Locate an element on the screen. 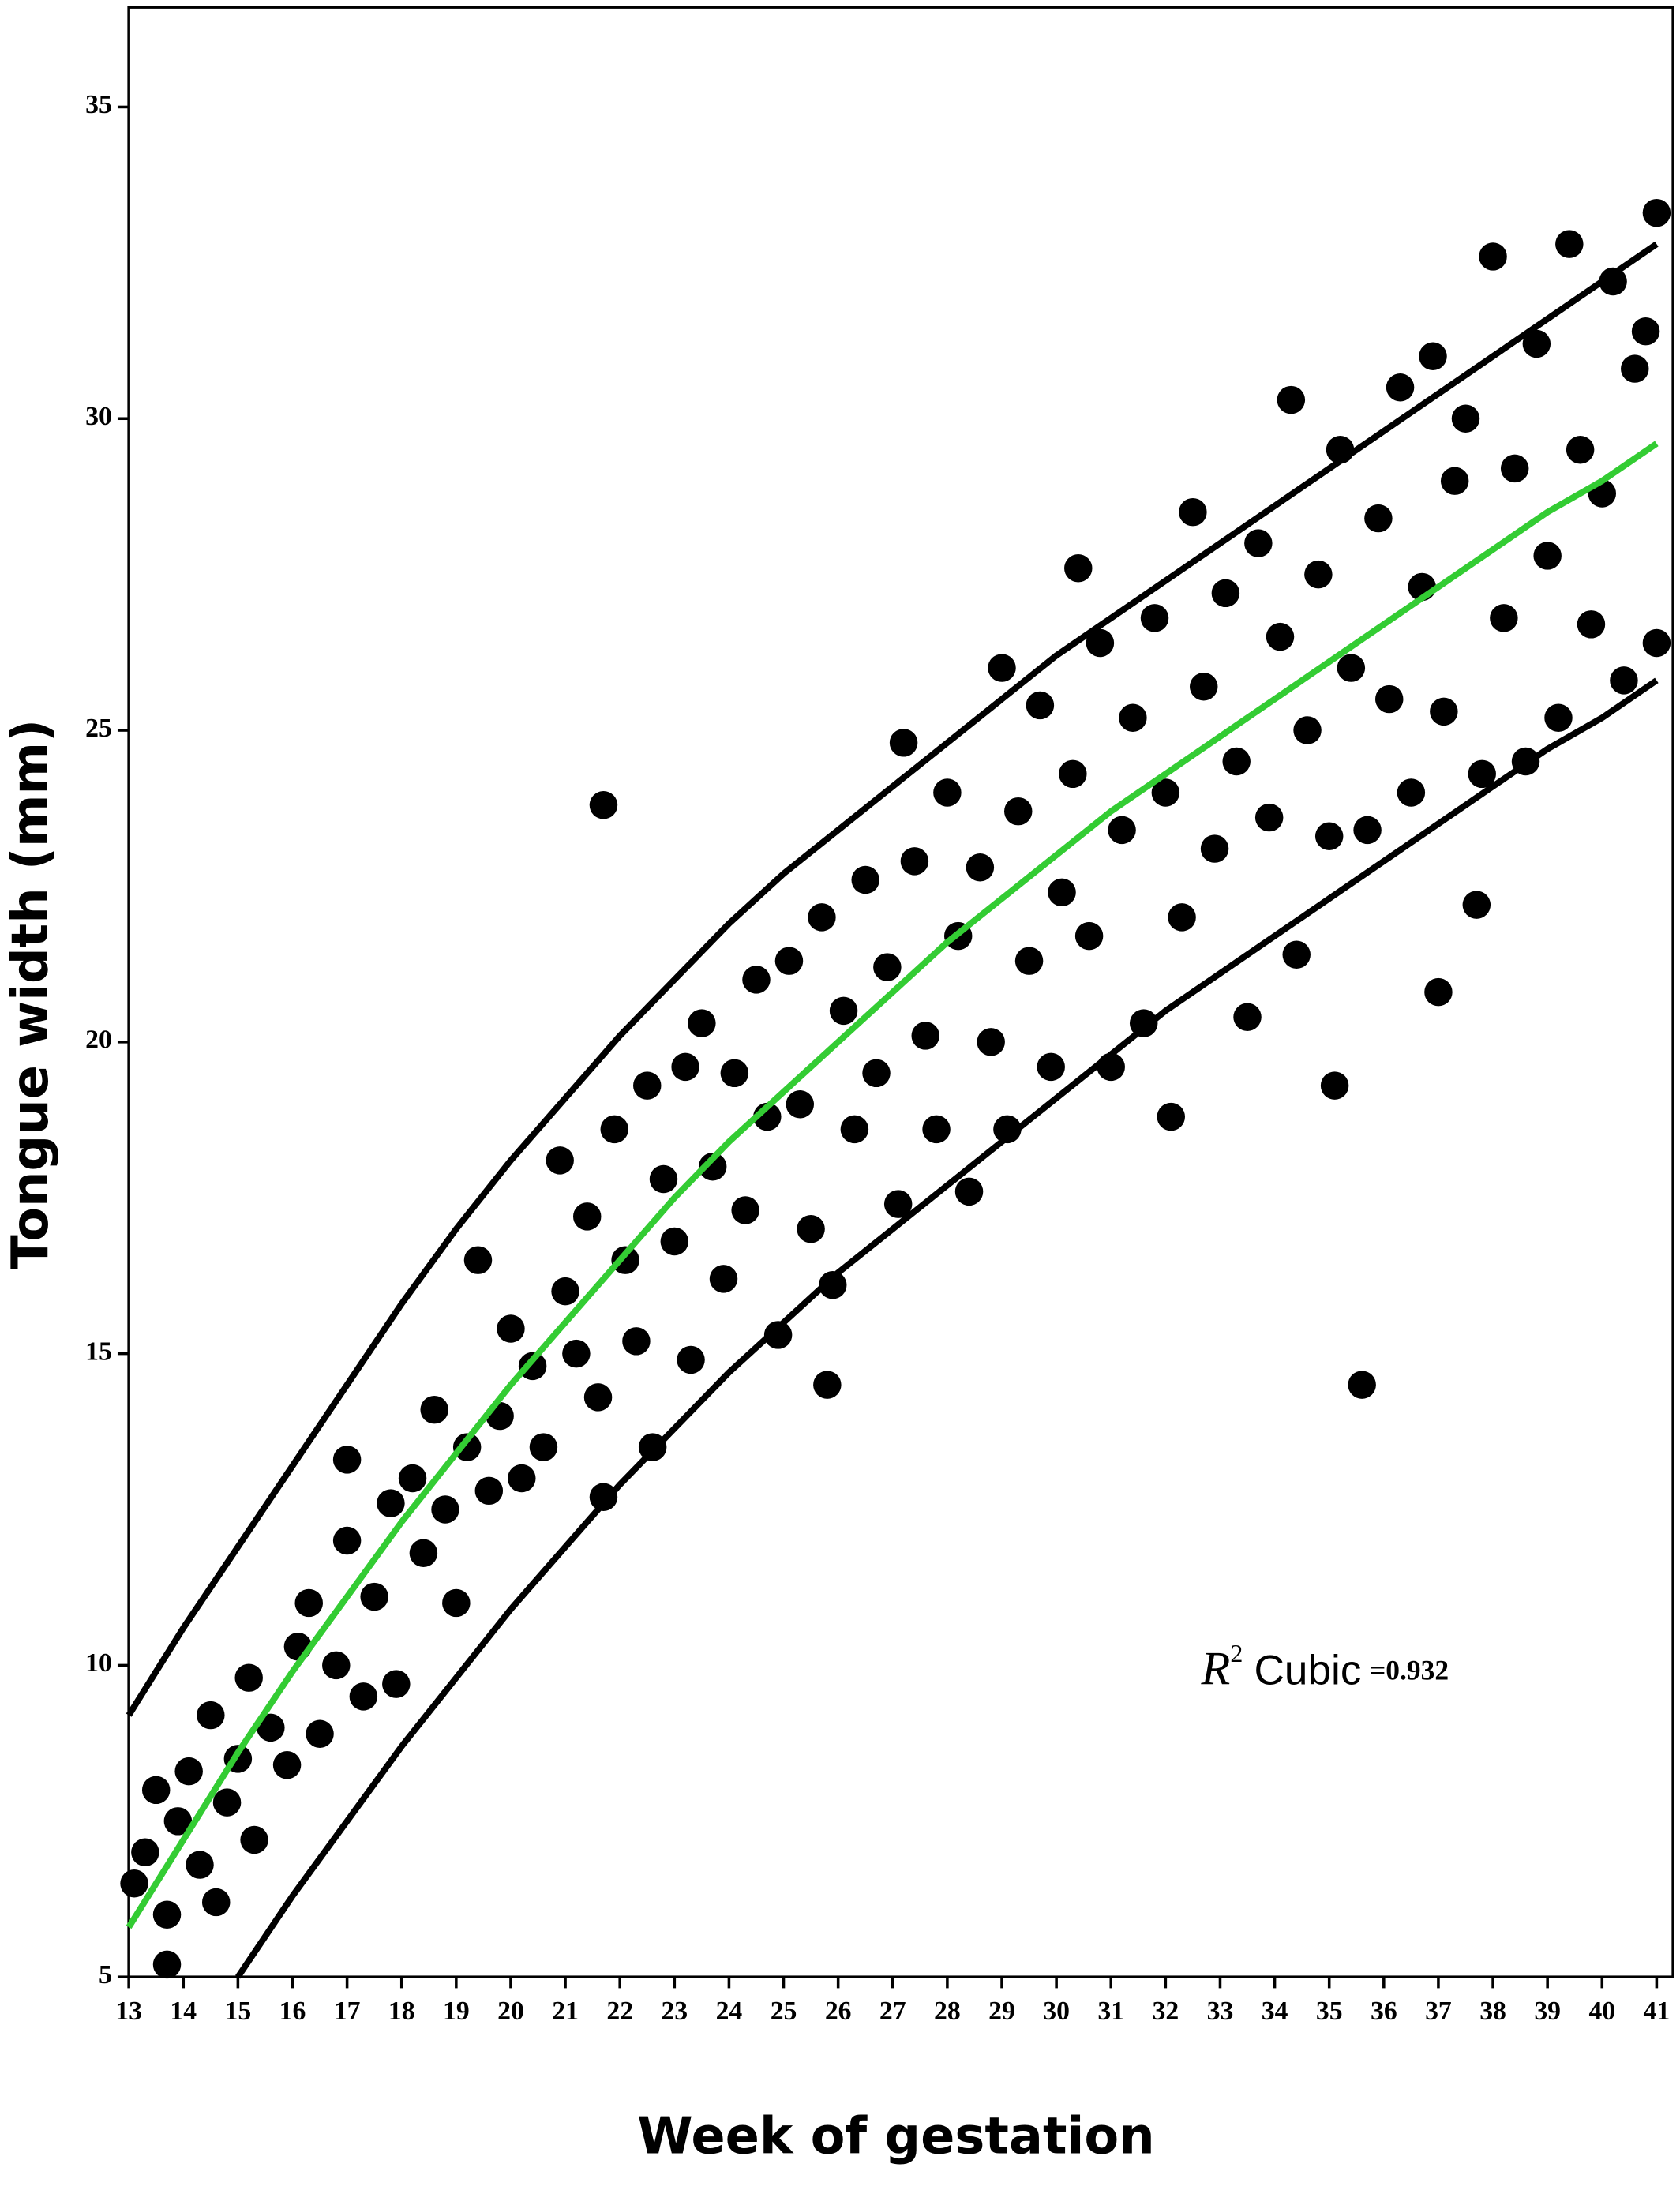  x-tick-label: 40 is located at coordinates (1601, 2011).